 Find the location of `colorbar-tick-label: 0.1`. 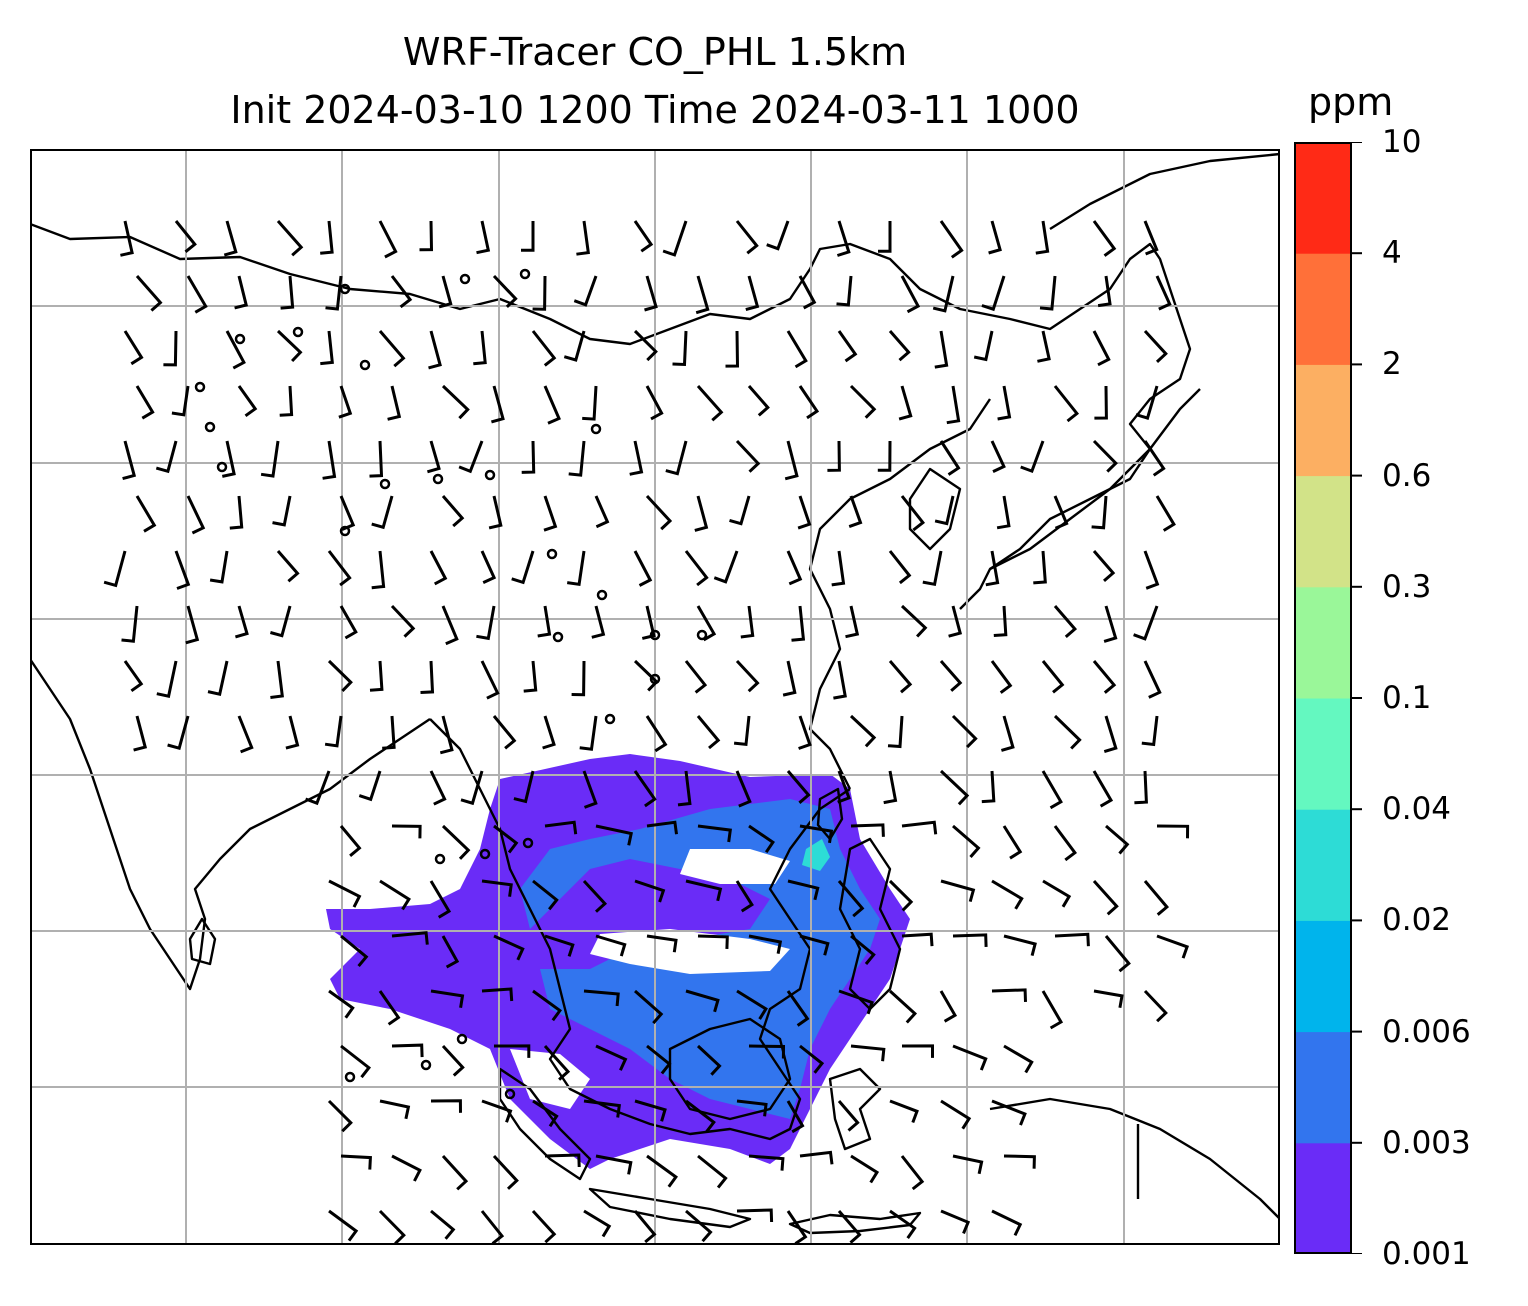

colorbar-tick-label: 0.1 is located at coordinates (1407, 698).